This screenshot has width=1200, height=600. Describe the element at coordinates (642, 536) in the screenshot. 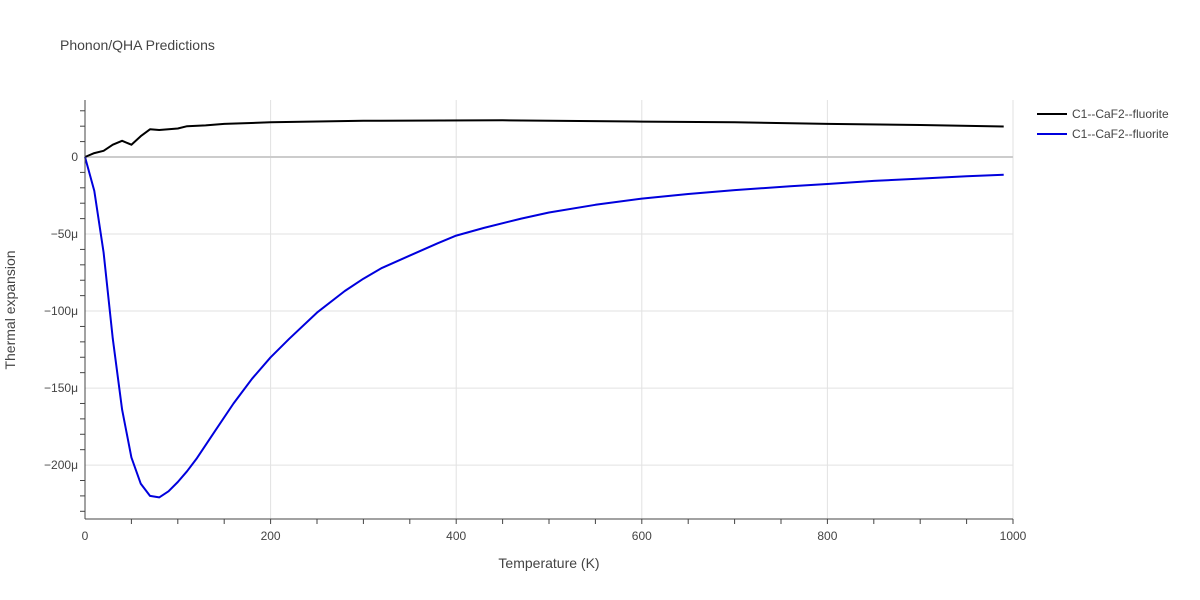

I see `x-tick-label: 600` at that location.